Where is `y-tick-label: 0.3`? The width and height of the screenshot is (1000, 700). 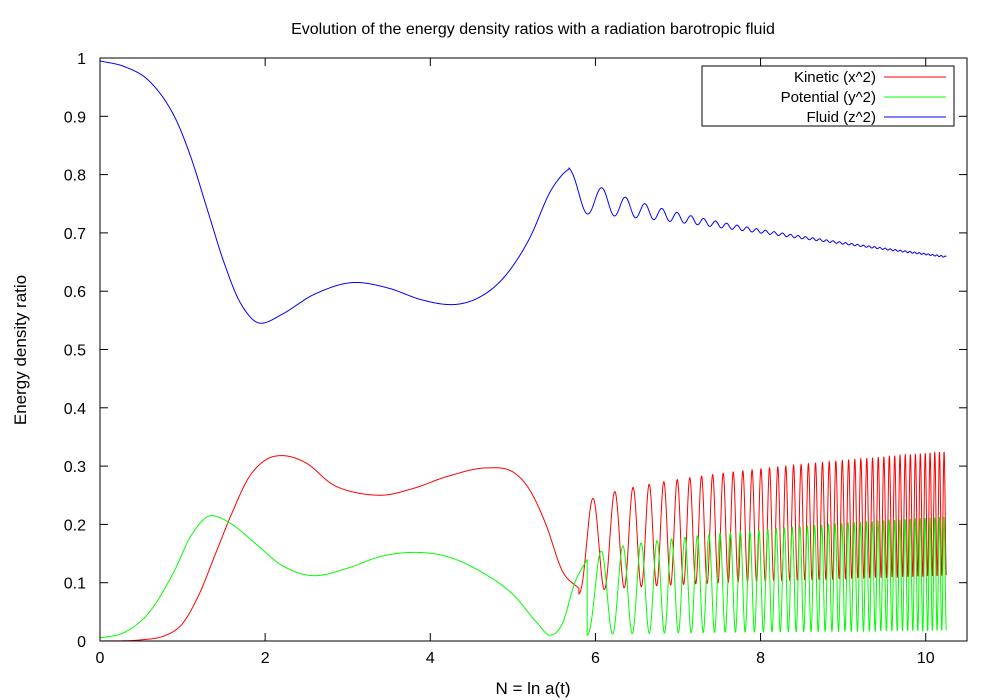 y-tick-label: 0.3 is located at coordinates (75, 467).